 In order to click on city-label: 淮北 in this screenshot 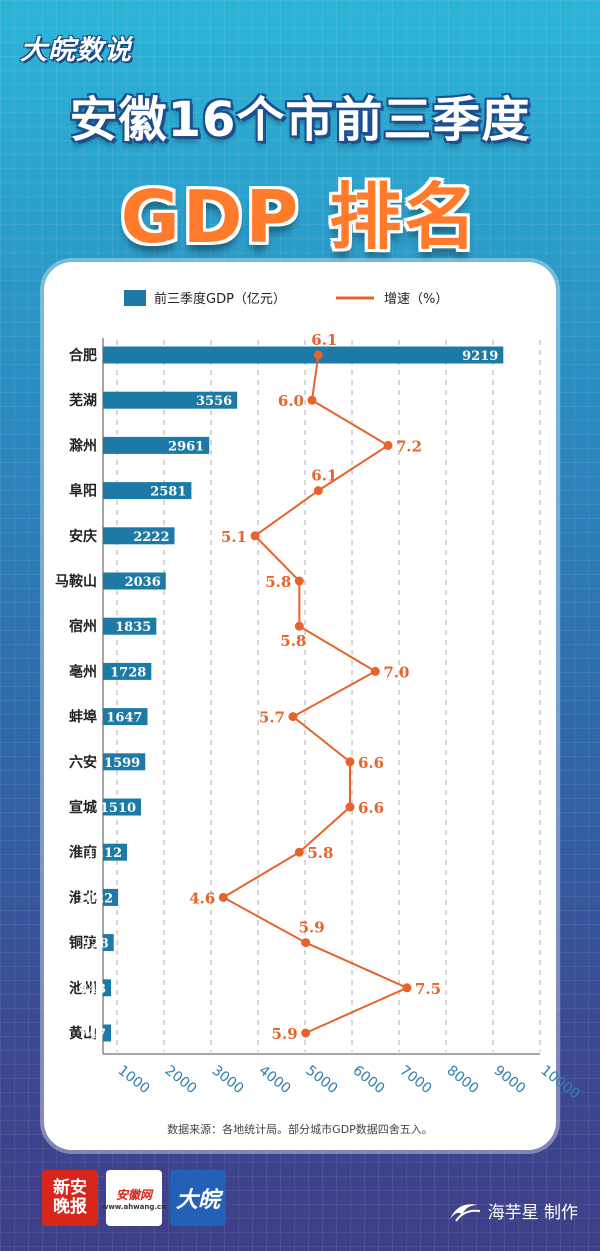, I will do `click(83, 897)`.